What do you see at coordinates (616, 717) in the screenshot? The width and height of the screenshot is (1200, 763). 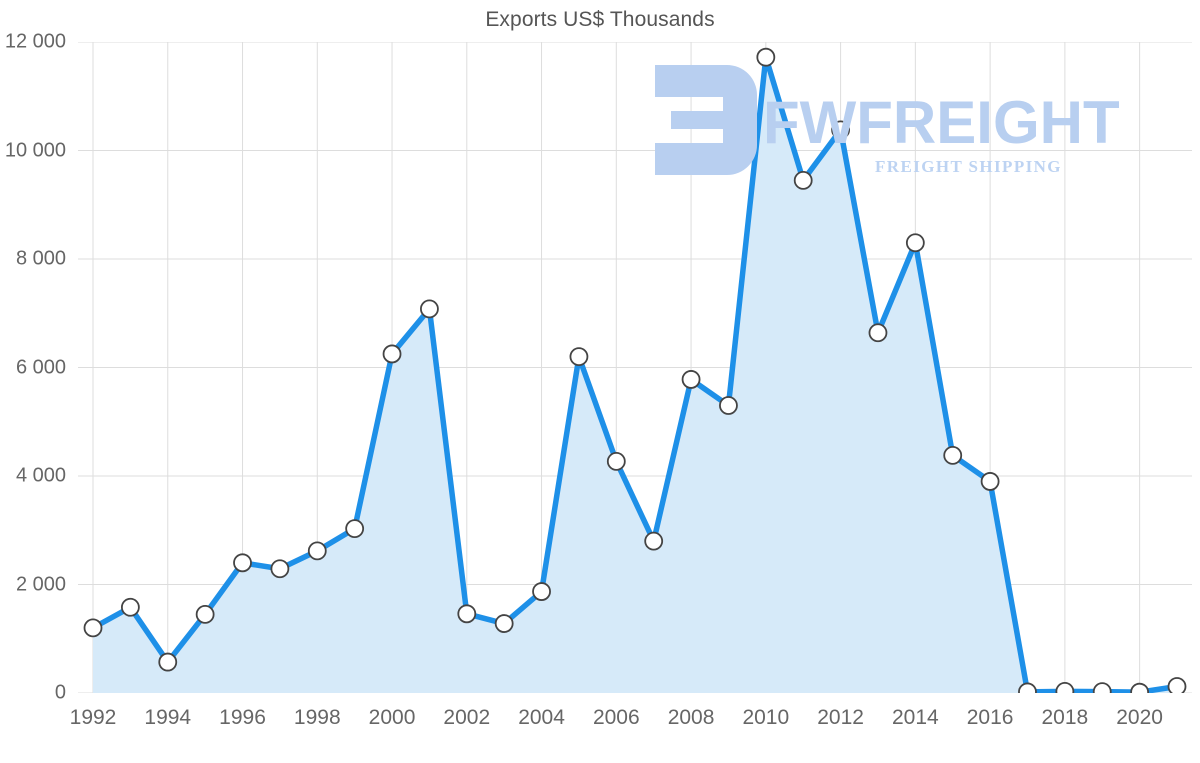 I see `x-axis-tick-label: 2006` at bounding box center [616, 717].